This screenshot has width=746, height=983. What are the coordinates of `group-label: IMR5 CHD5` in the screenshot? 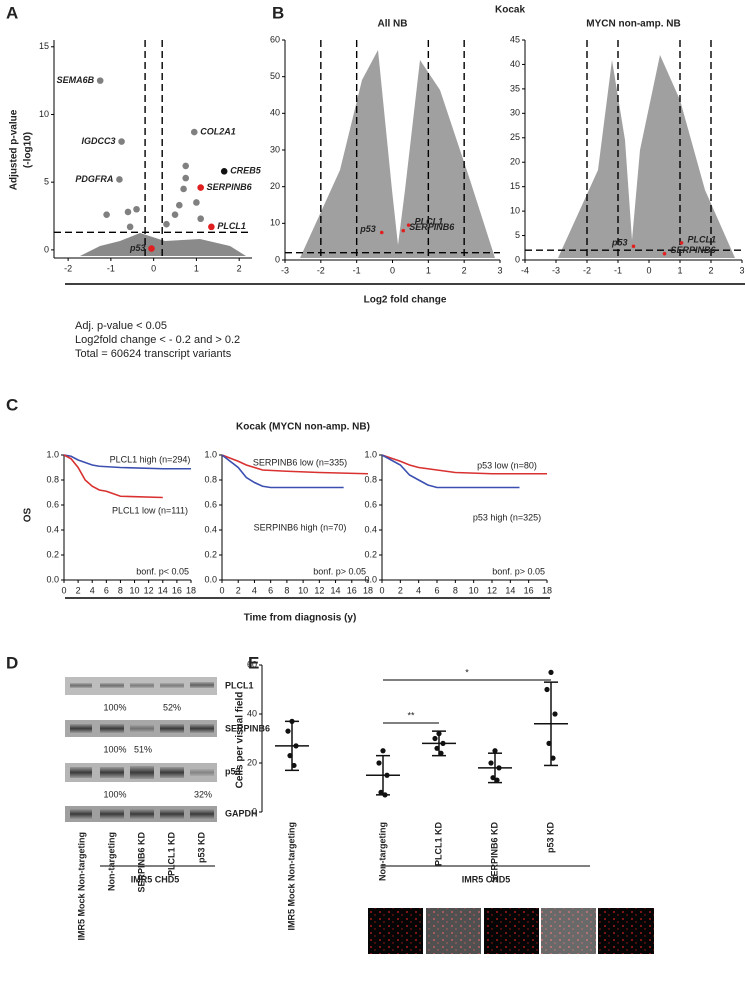 It's located at (155, 879).